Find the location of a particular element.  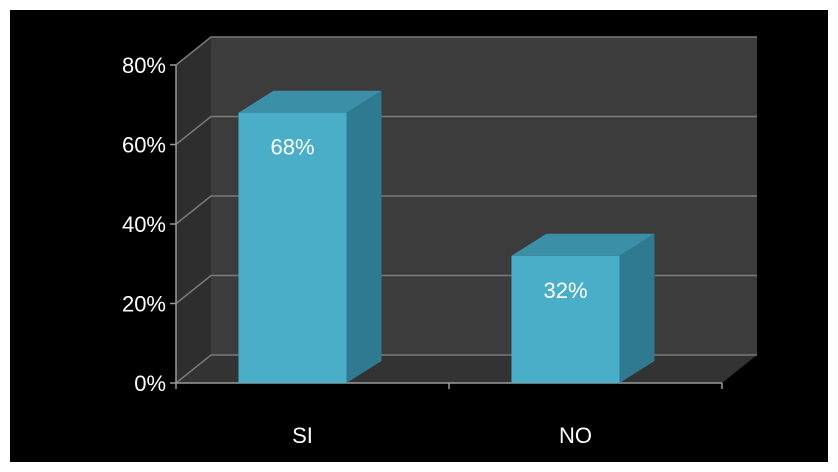

y-tick-label: 80% is located at coordinates (144, 65).